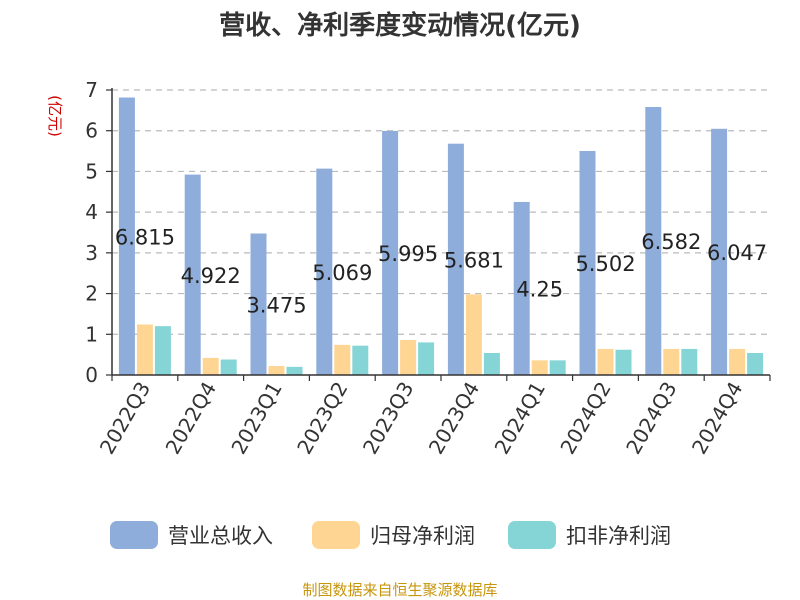 This screenshot has height=600, width=800. What do you see at coordinates (399, 590) in the screenshot?
I see `source-note: 制图数据来自恒生聚源数据库` at bounding box center [399, 590].